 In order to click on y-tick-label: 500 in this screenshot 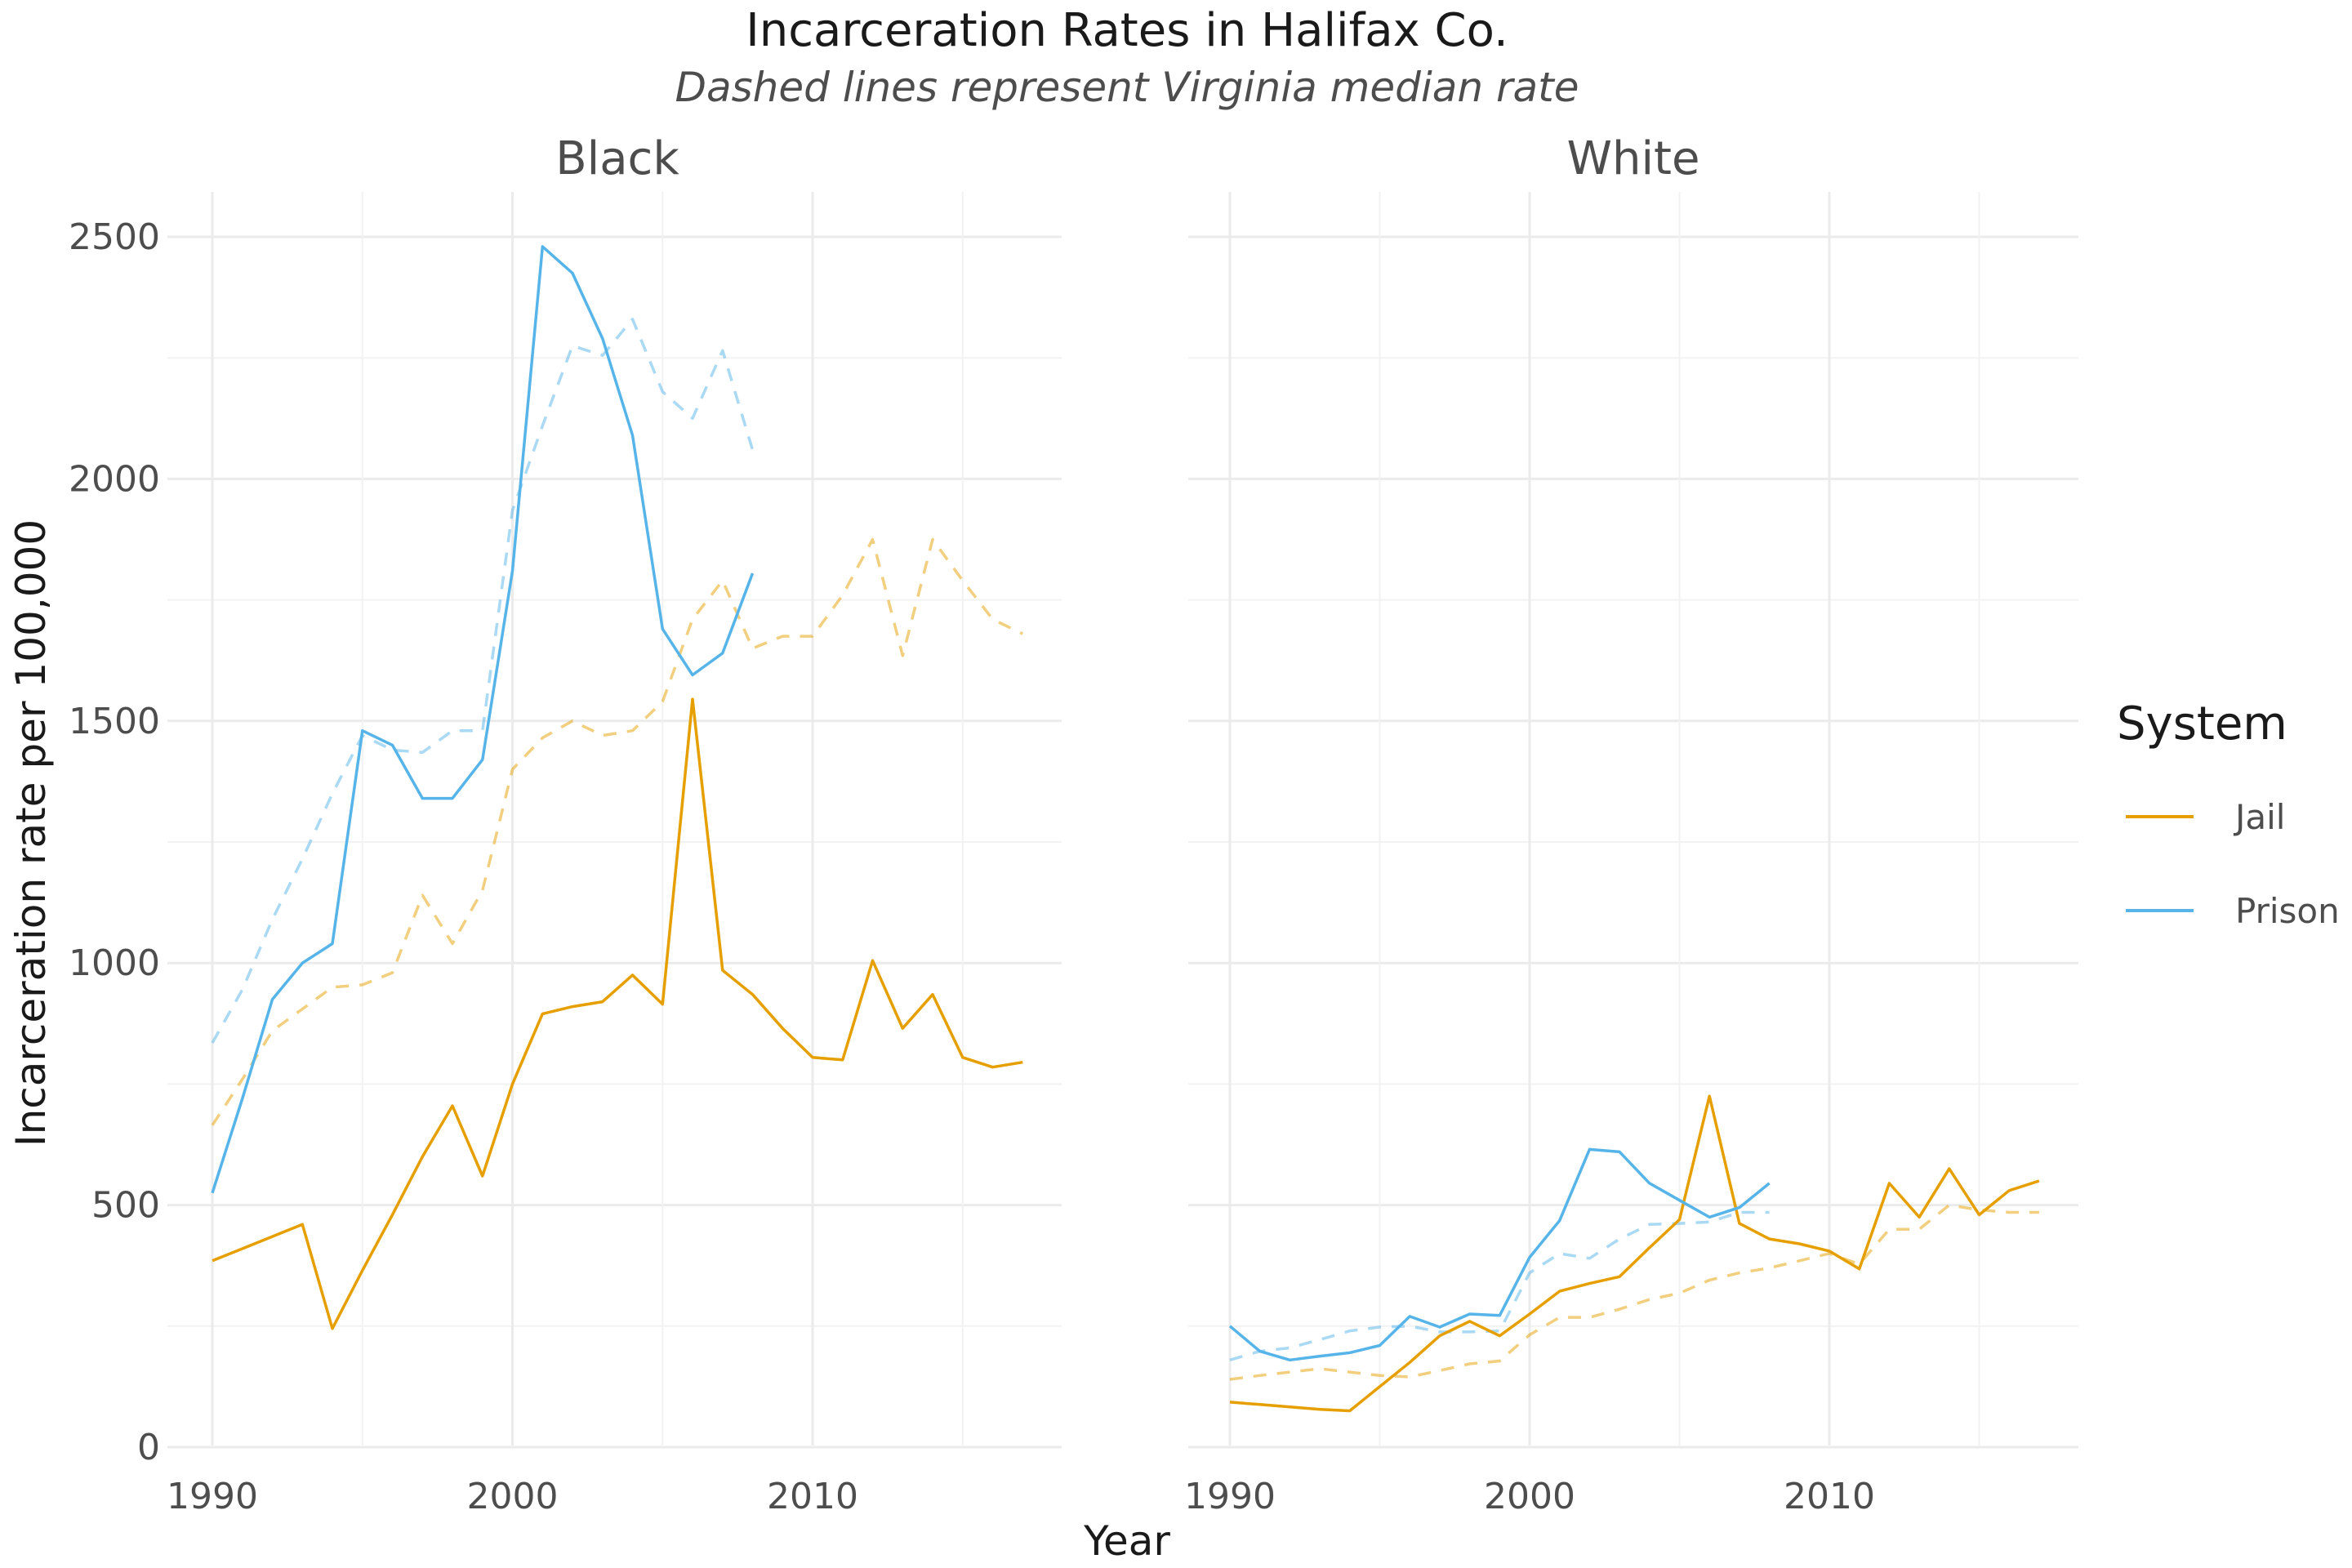, I will do `click(126, 1206)`.